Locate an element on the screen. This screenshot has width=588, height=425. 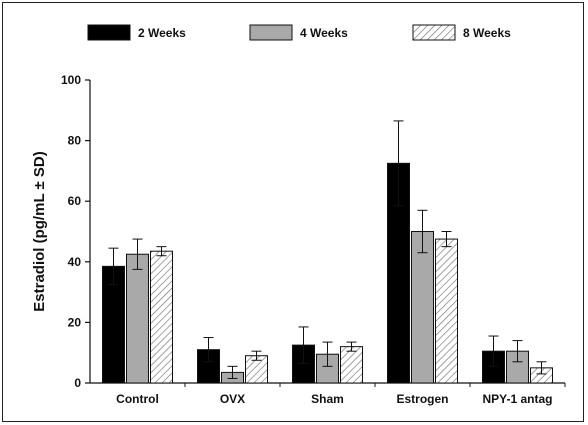
legend-label: 8 Weeks is located at coordinates (487, 33).